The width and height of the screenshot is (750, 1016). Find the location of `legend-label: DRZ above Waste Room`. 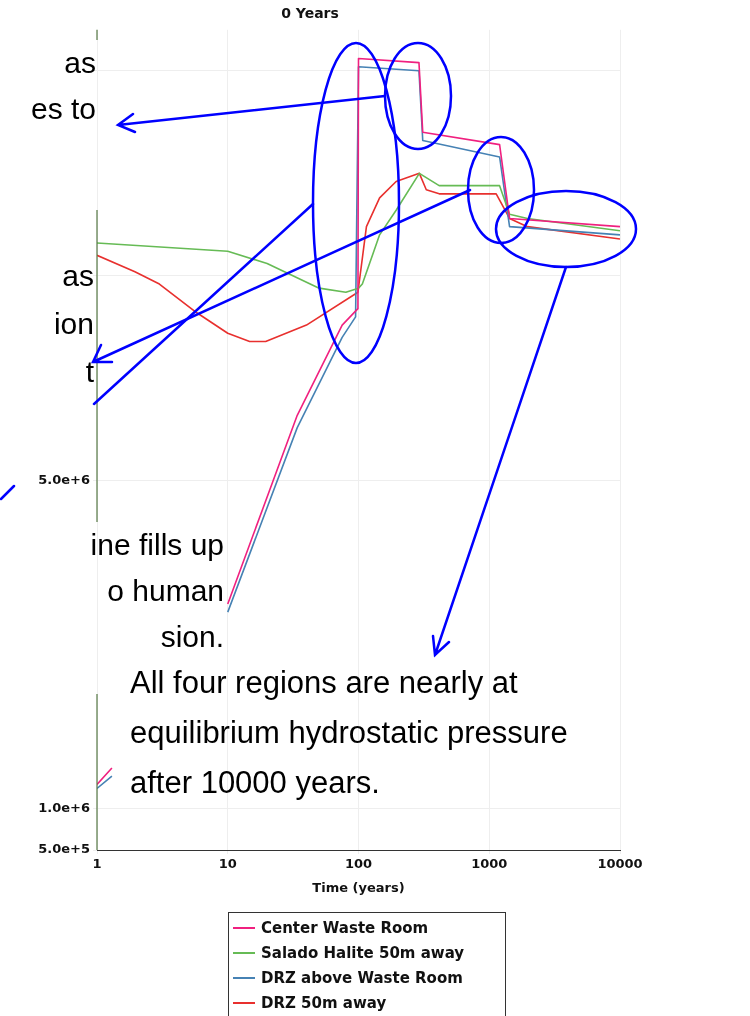

legend-label: DRZ above Waste Room is located at coordinates (362, 977).